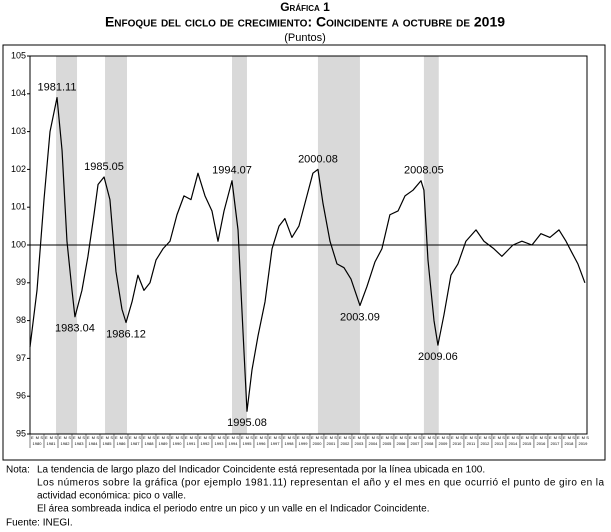 The width and height of the screenshot is (611, 532). Describe the element at coordinates (360, 443) in the screenshot. I see `x-tick-label: 2003` at that location.